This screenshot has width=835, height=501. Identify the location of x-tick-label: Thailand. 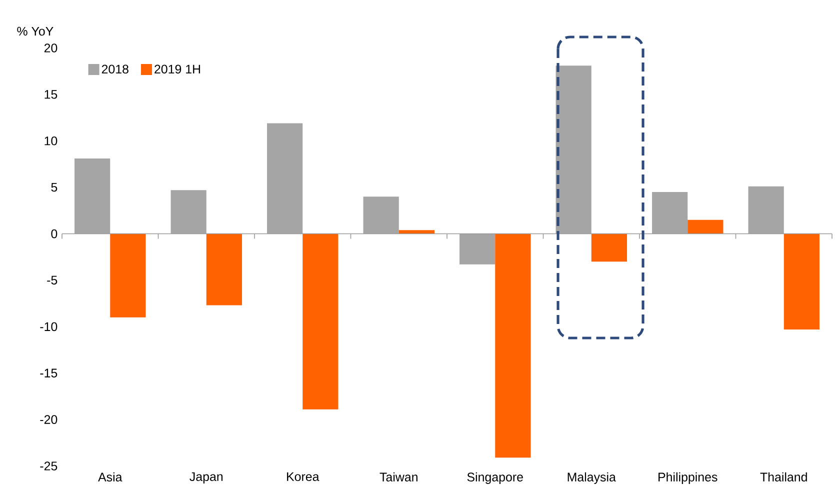
(783, 477).